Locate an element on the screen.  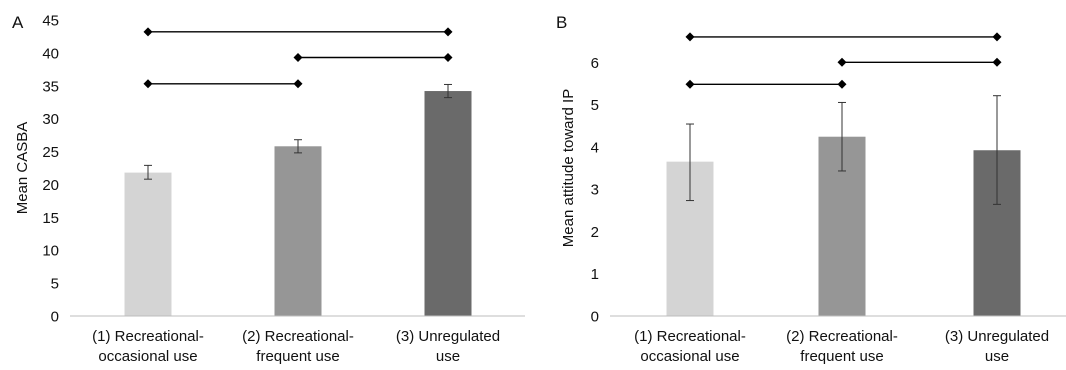
y-tick-label: 15 is located at coordinates (50, 218).